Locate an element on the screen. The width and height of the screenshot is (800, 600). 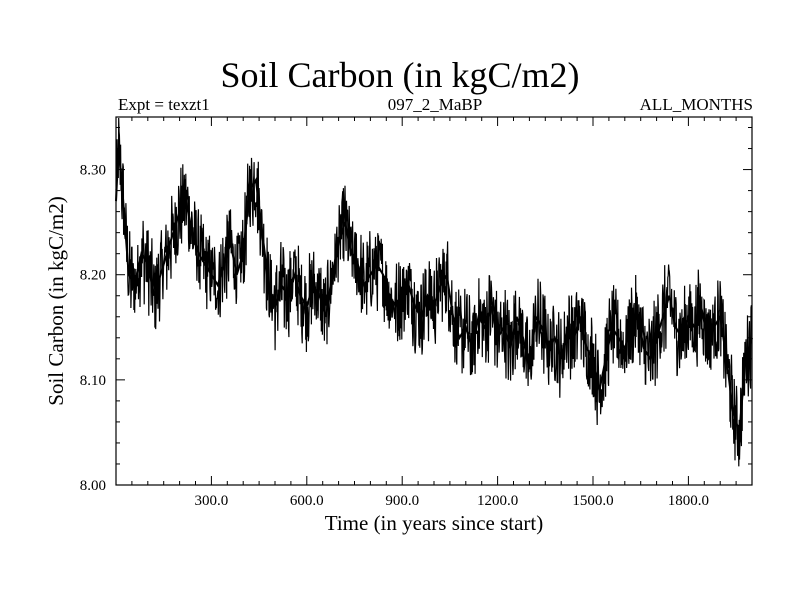
x-tick-label: 300.0 is located at coordinates (212, 501).